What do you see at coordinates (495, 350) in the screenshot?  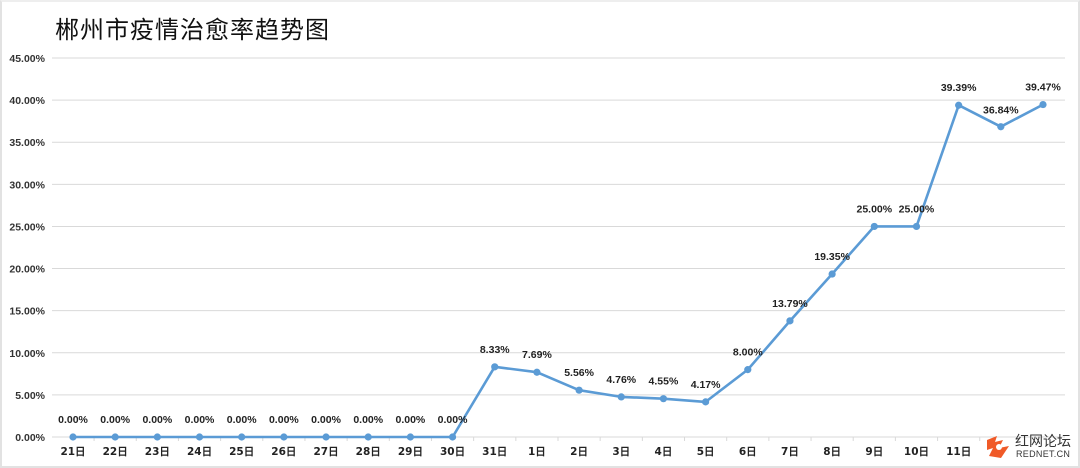 I see `data-label: 8.33%` at bounding box center [495, 350].